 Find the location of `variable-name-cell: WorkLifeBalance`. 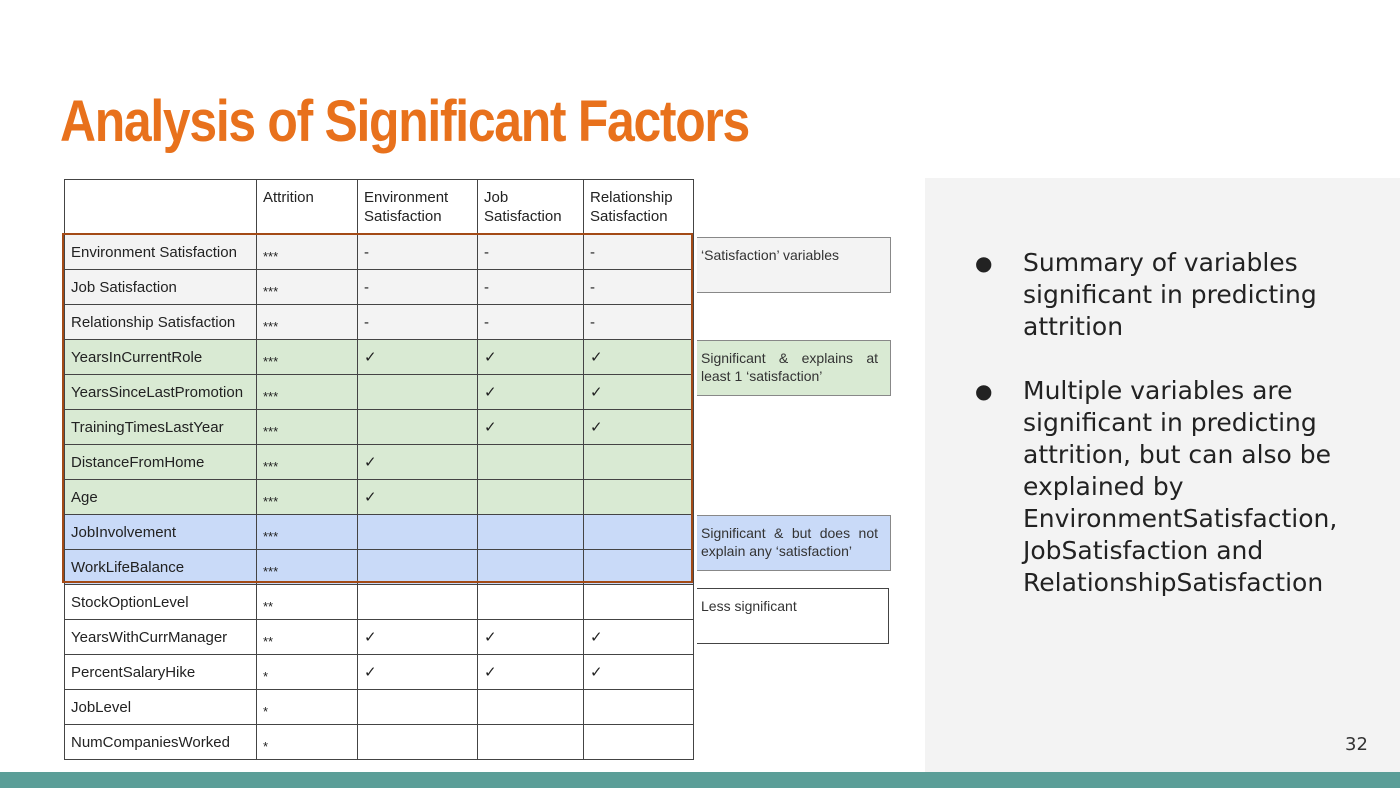

variable-name-cell: WorkLifeBalance is located at coordinates (160, 567).